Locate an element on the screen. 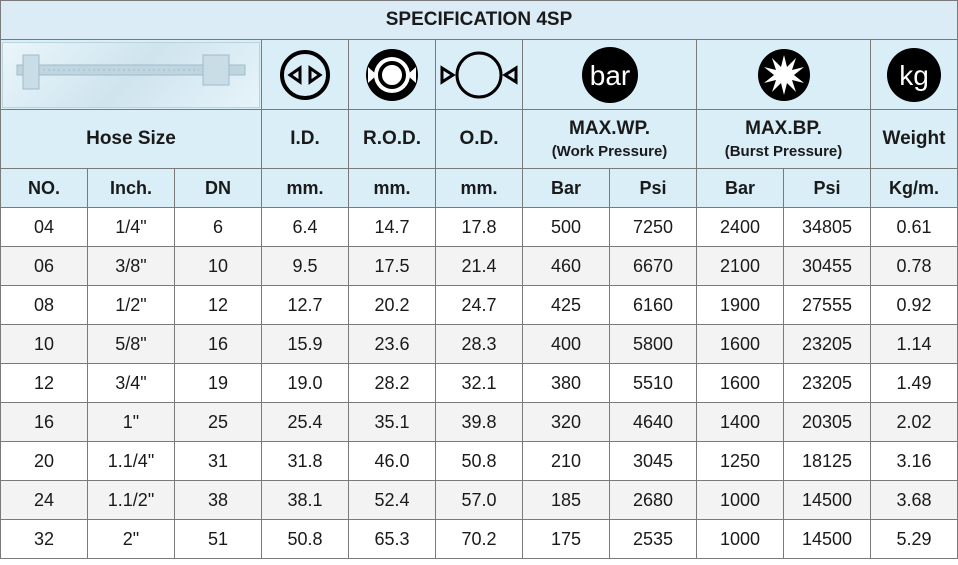  od-icon-cell is located at coordinates (479, 74).